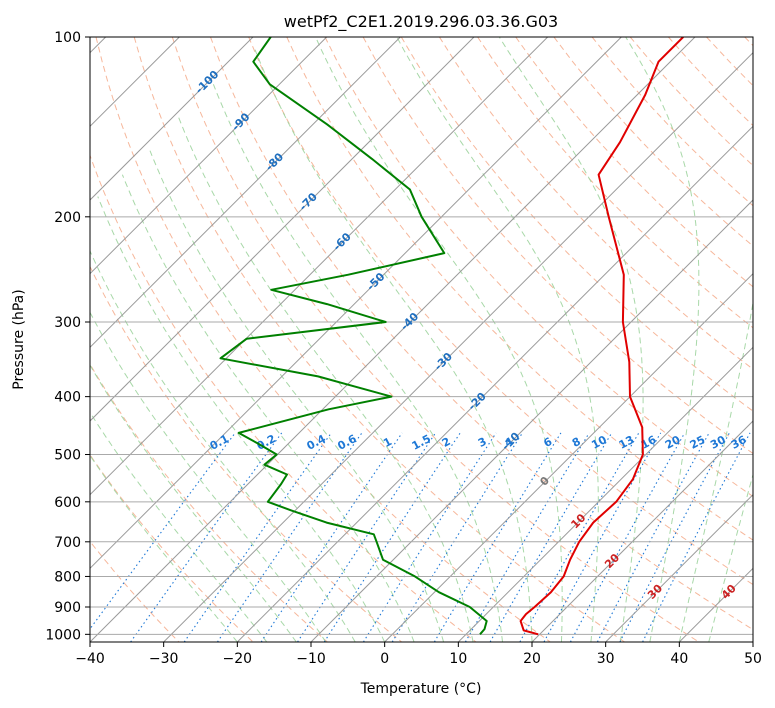 The image size is (775, 708). Describe the element at coordinates (63, 635) in the screenshot. I see `y-tick-label: 1000` at that location.